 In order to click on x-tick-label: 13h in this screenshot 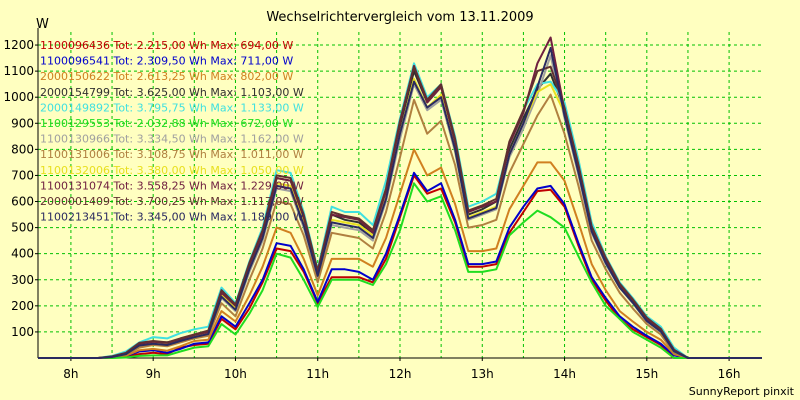, I will do `click(482, 374)`.